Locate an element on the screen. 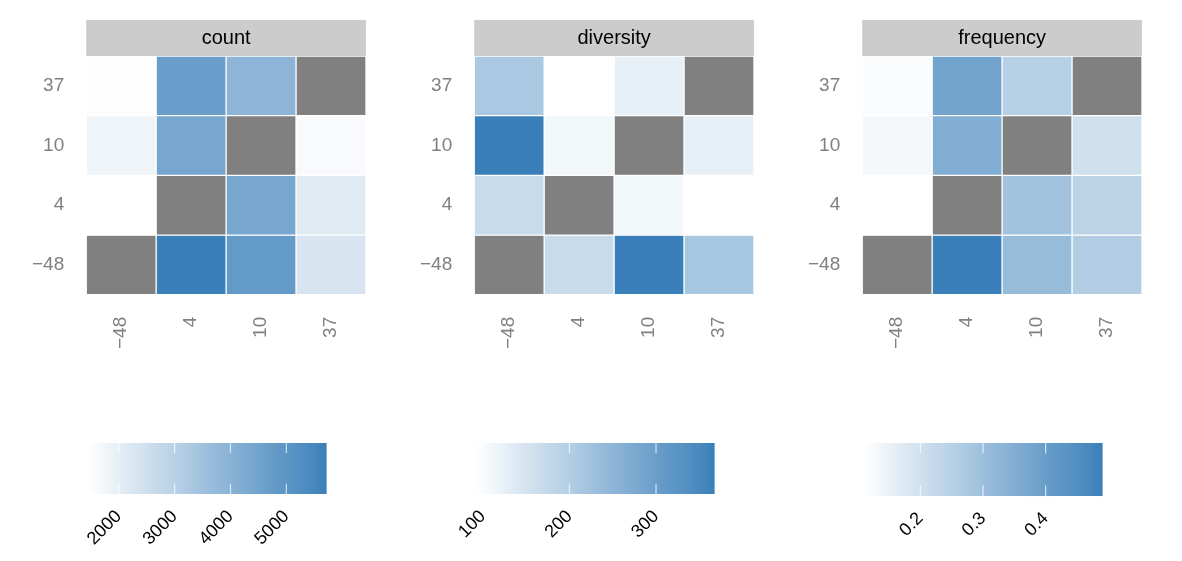 This screenshot has height=561, width=1182. color-bar-label: 300 is located at coordinates (644, 523).